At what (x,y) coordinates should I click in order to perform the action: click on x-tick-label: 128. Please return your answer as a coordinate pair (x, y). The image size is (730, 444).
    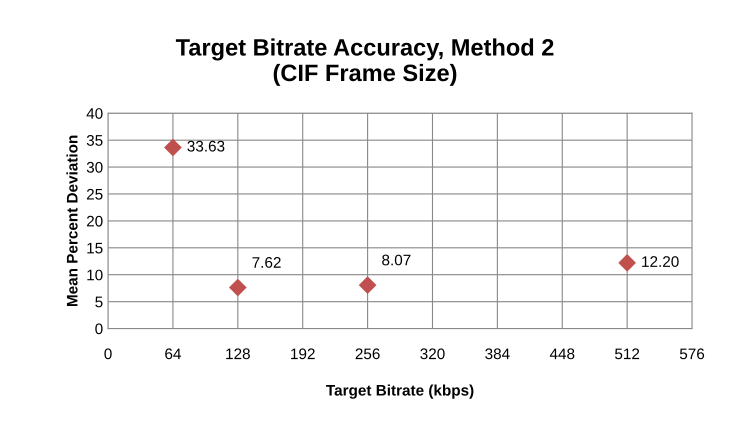
    Looking at the image, I should click on (238, 354).